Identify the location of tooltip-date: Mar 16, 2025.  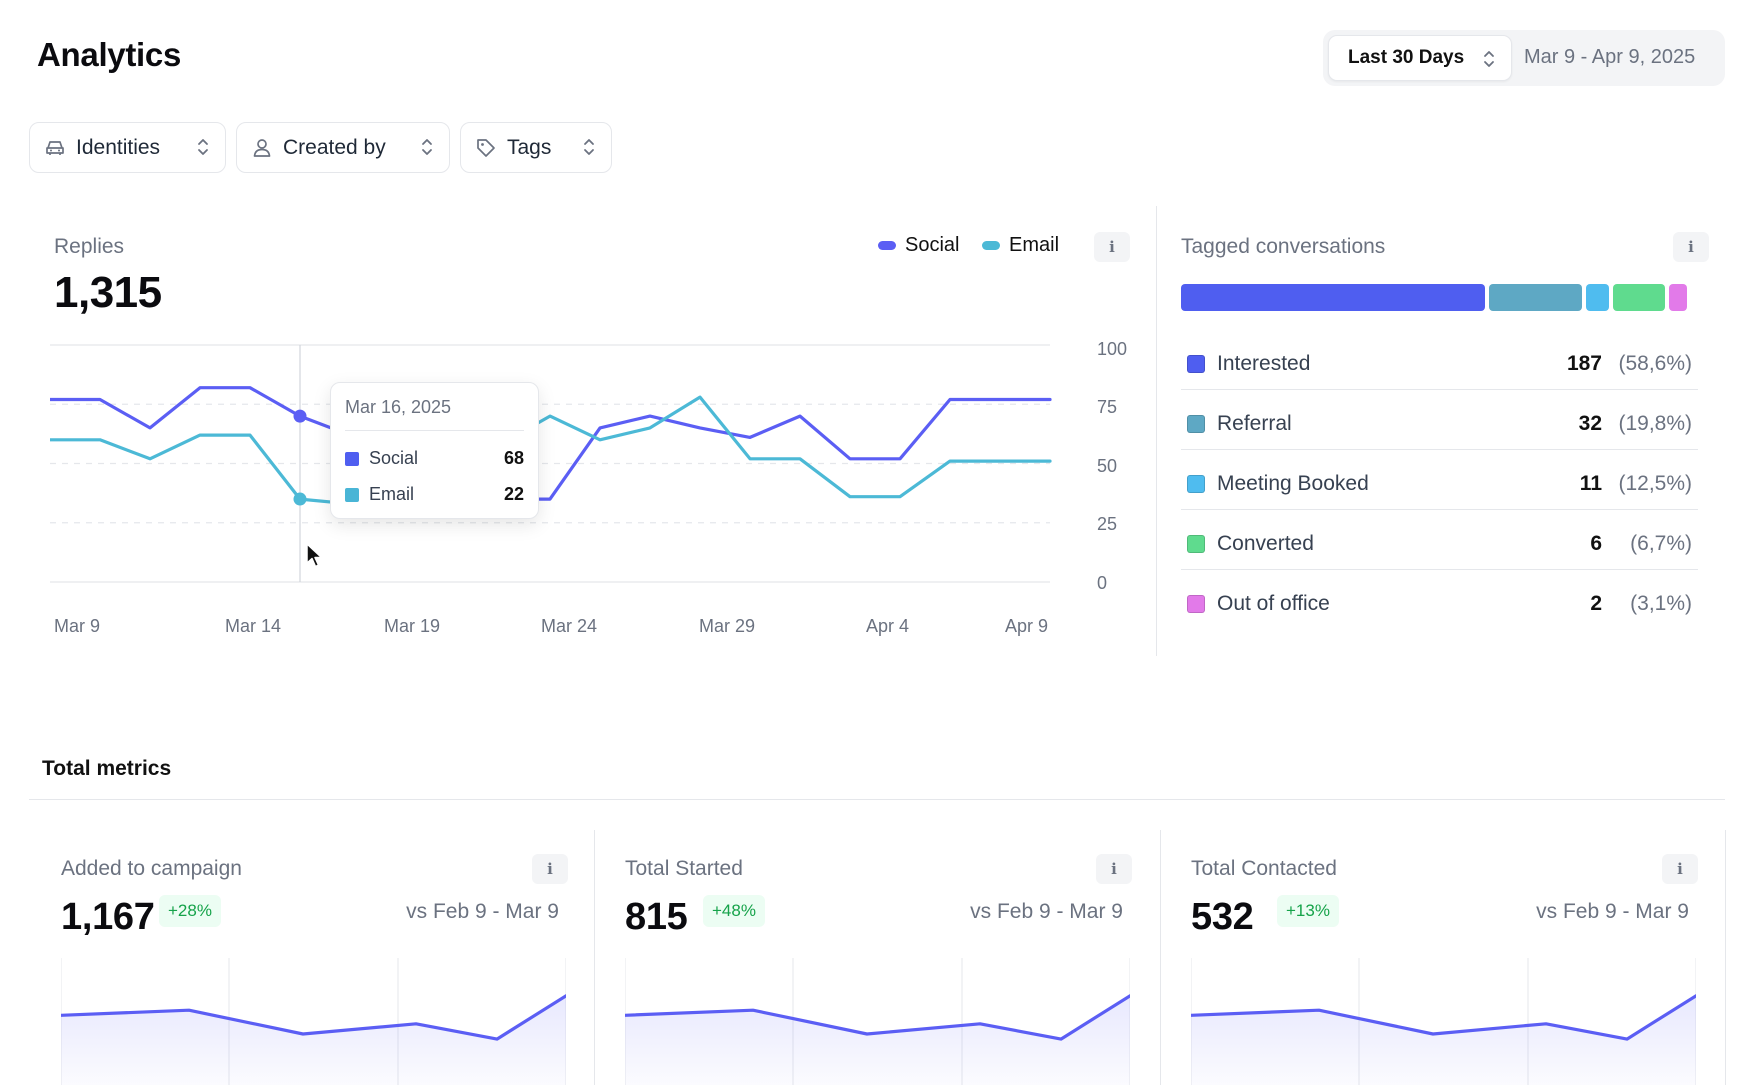
(398, 407).